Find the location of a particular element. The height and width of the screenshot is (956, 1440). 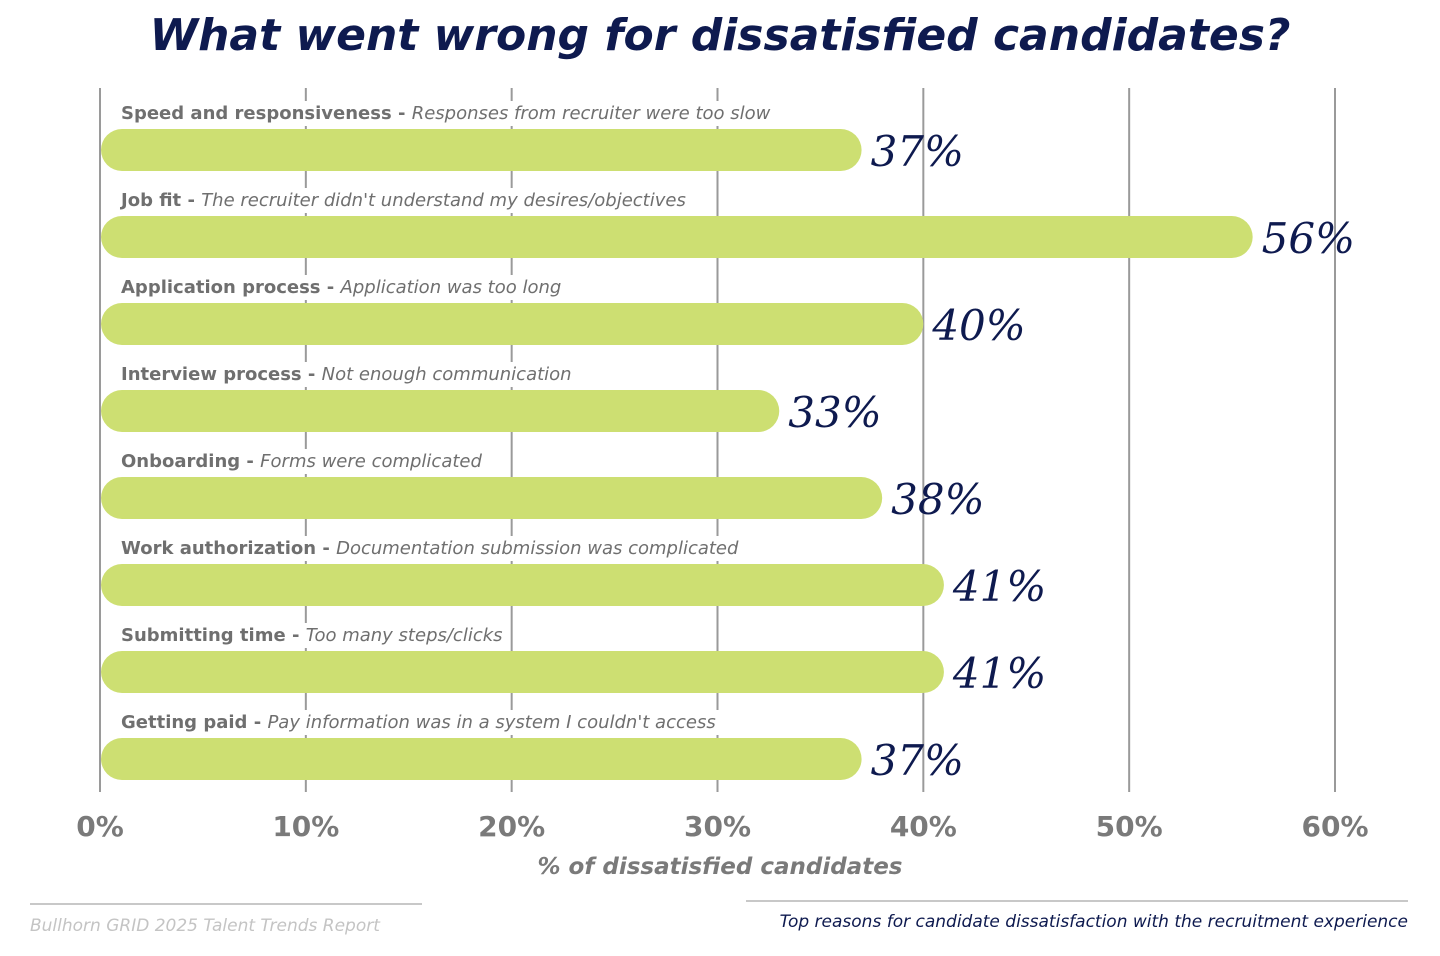

x-tick-label: 0% is located at coordinates (100, 826).